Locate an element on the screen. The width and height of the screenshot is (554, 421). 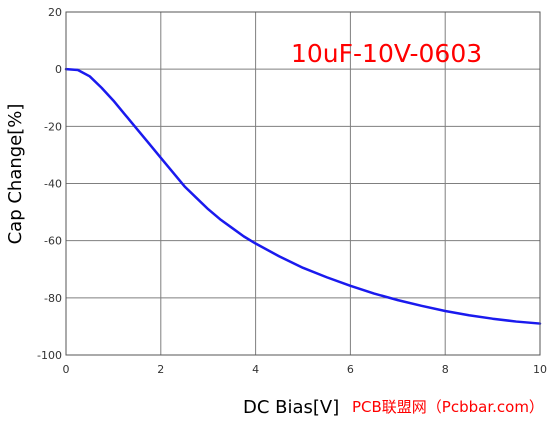
y-tick-label: -40 is located at coordinates (53, 184).